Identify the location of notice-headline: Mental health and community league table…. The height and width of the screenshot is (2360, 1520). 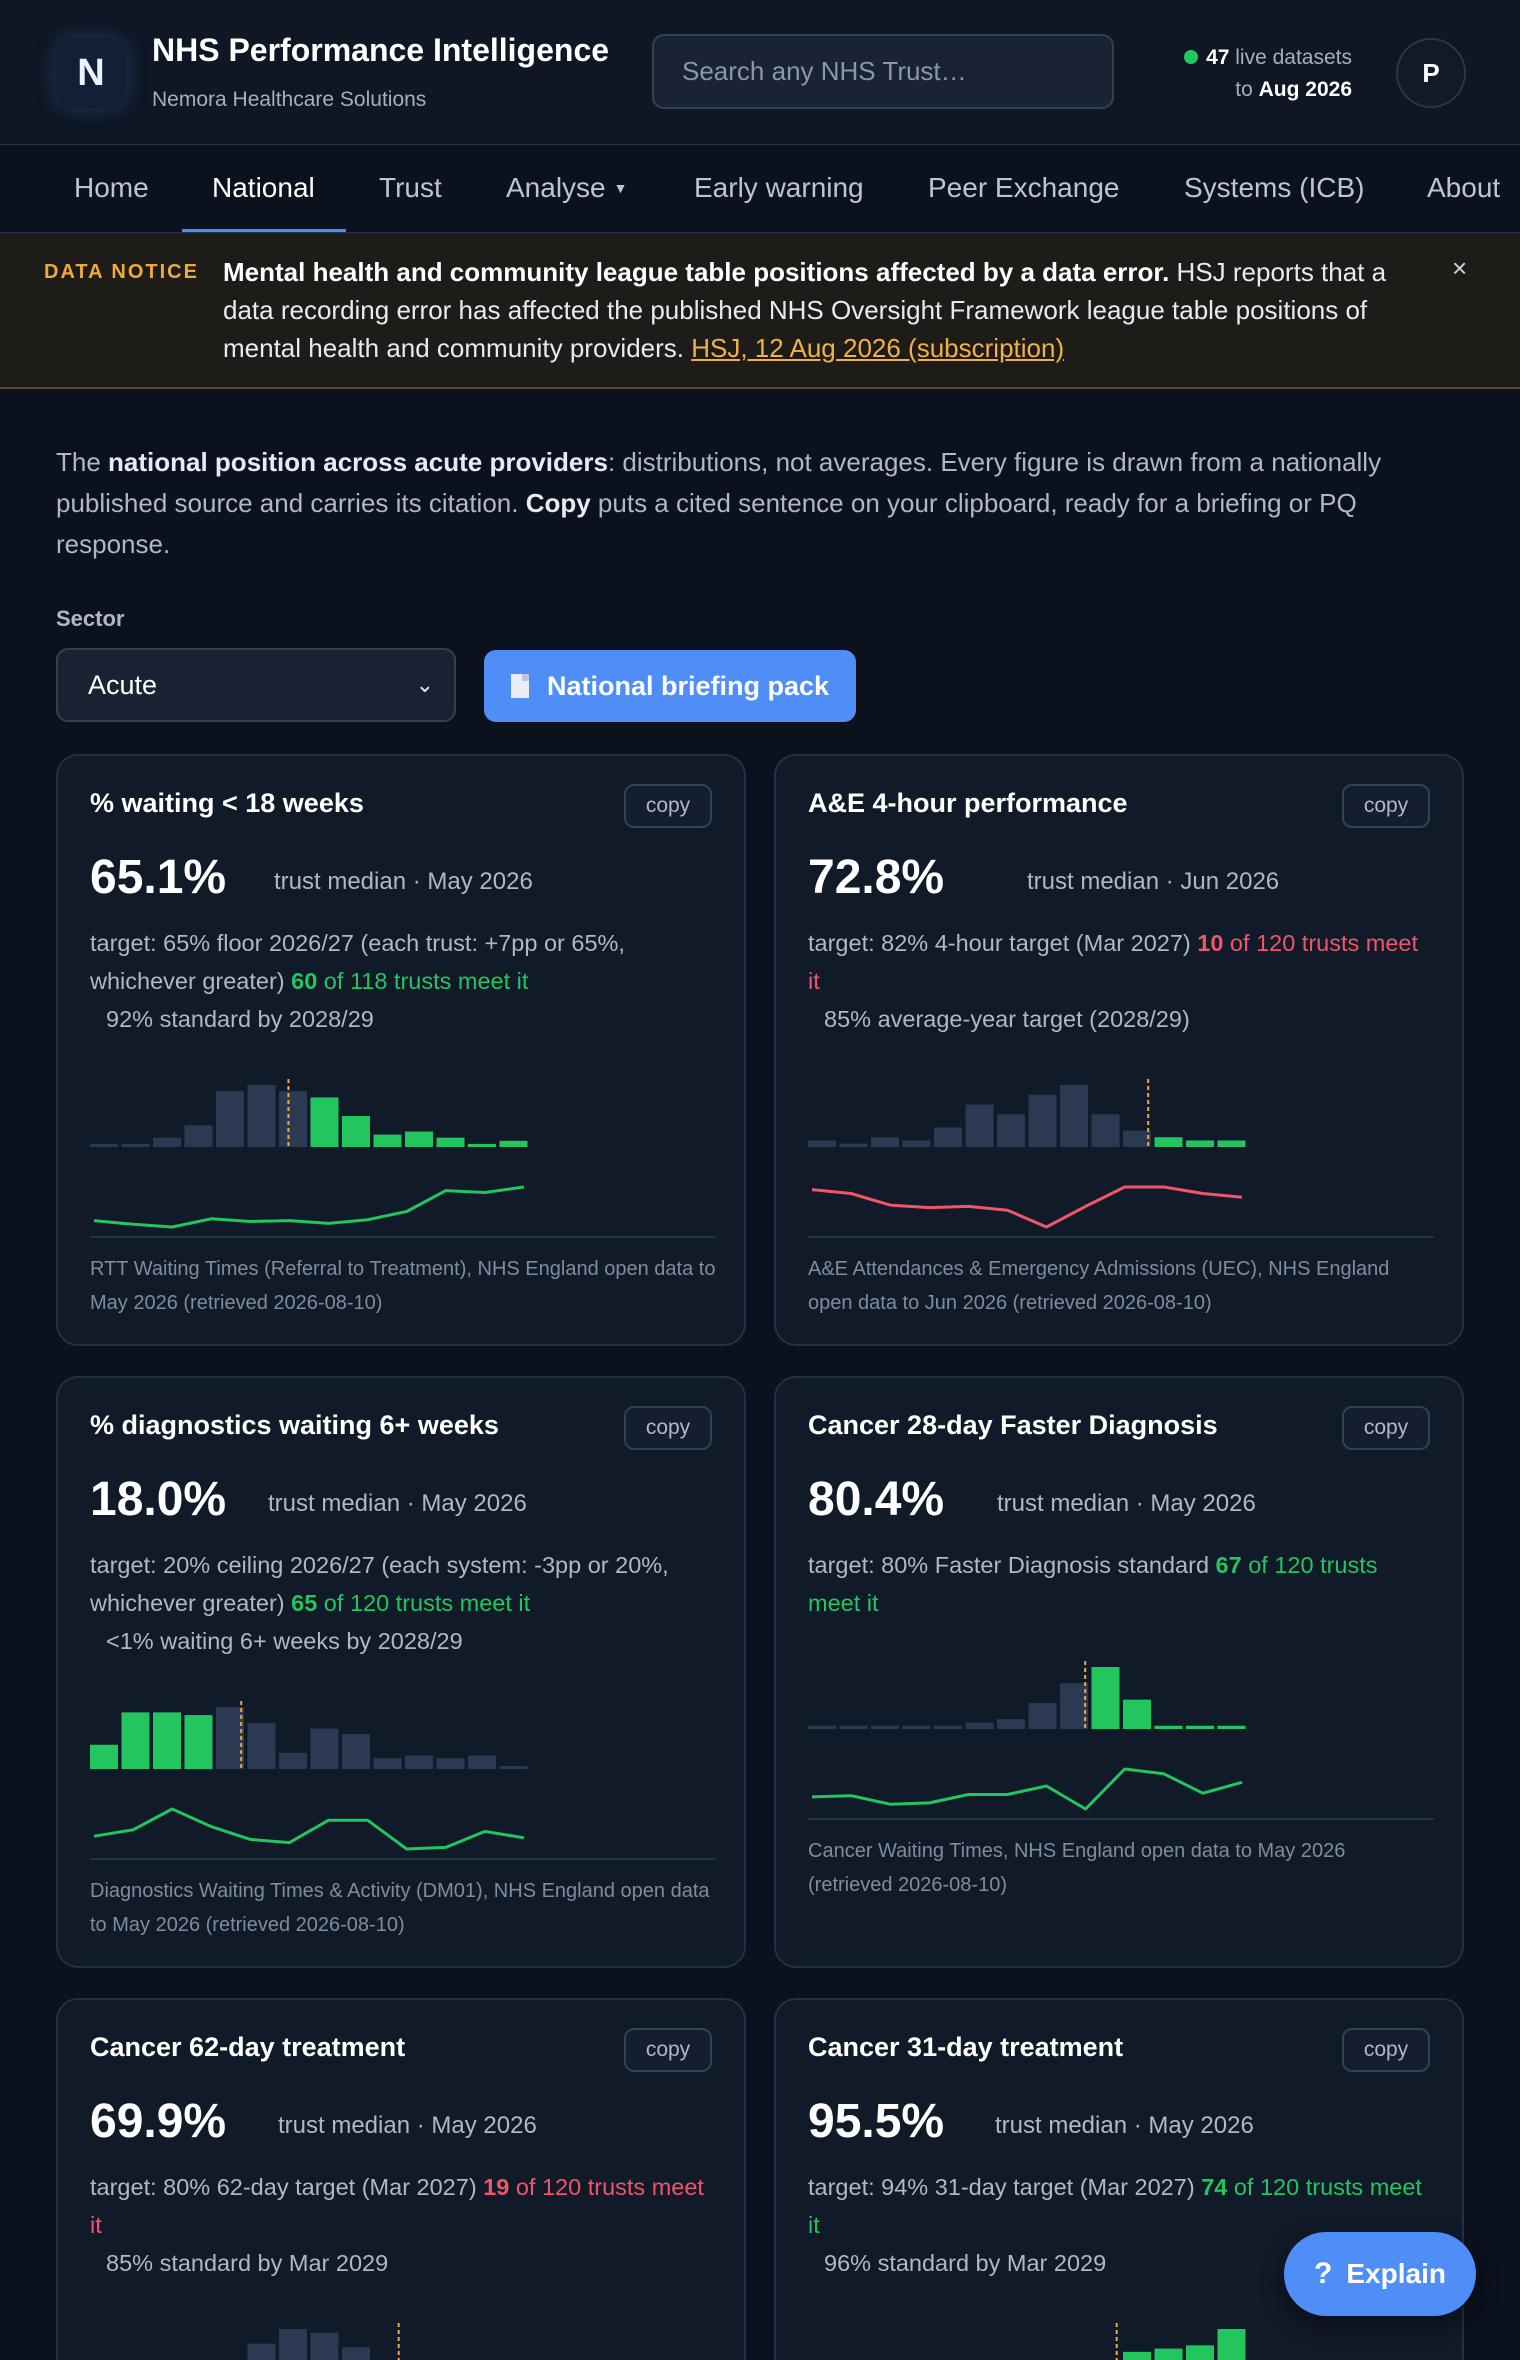
(696, 272).